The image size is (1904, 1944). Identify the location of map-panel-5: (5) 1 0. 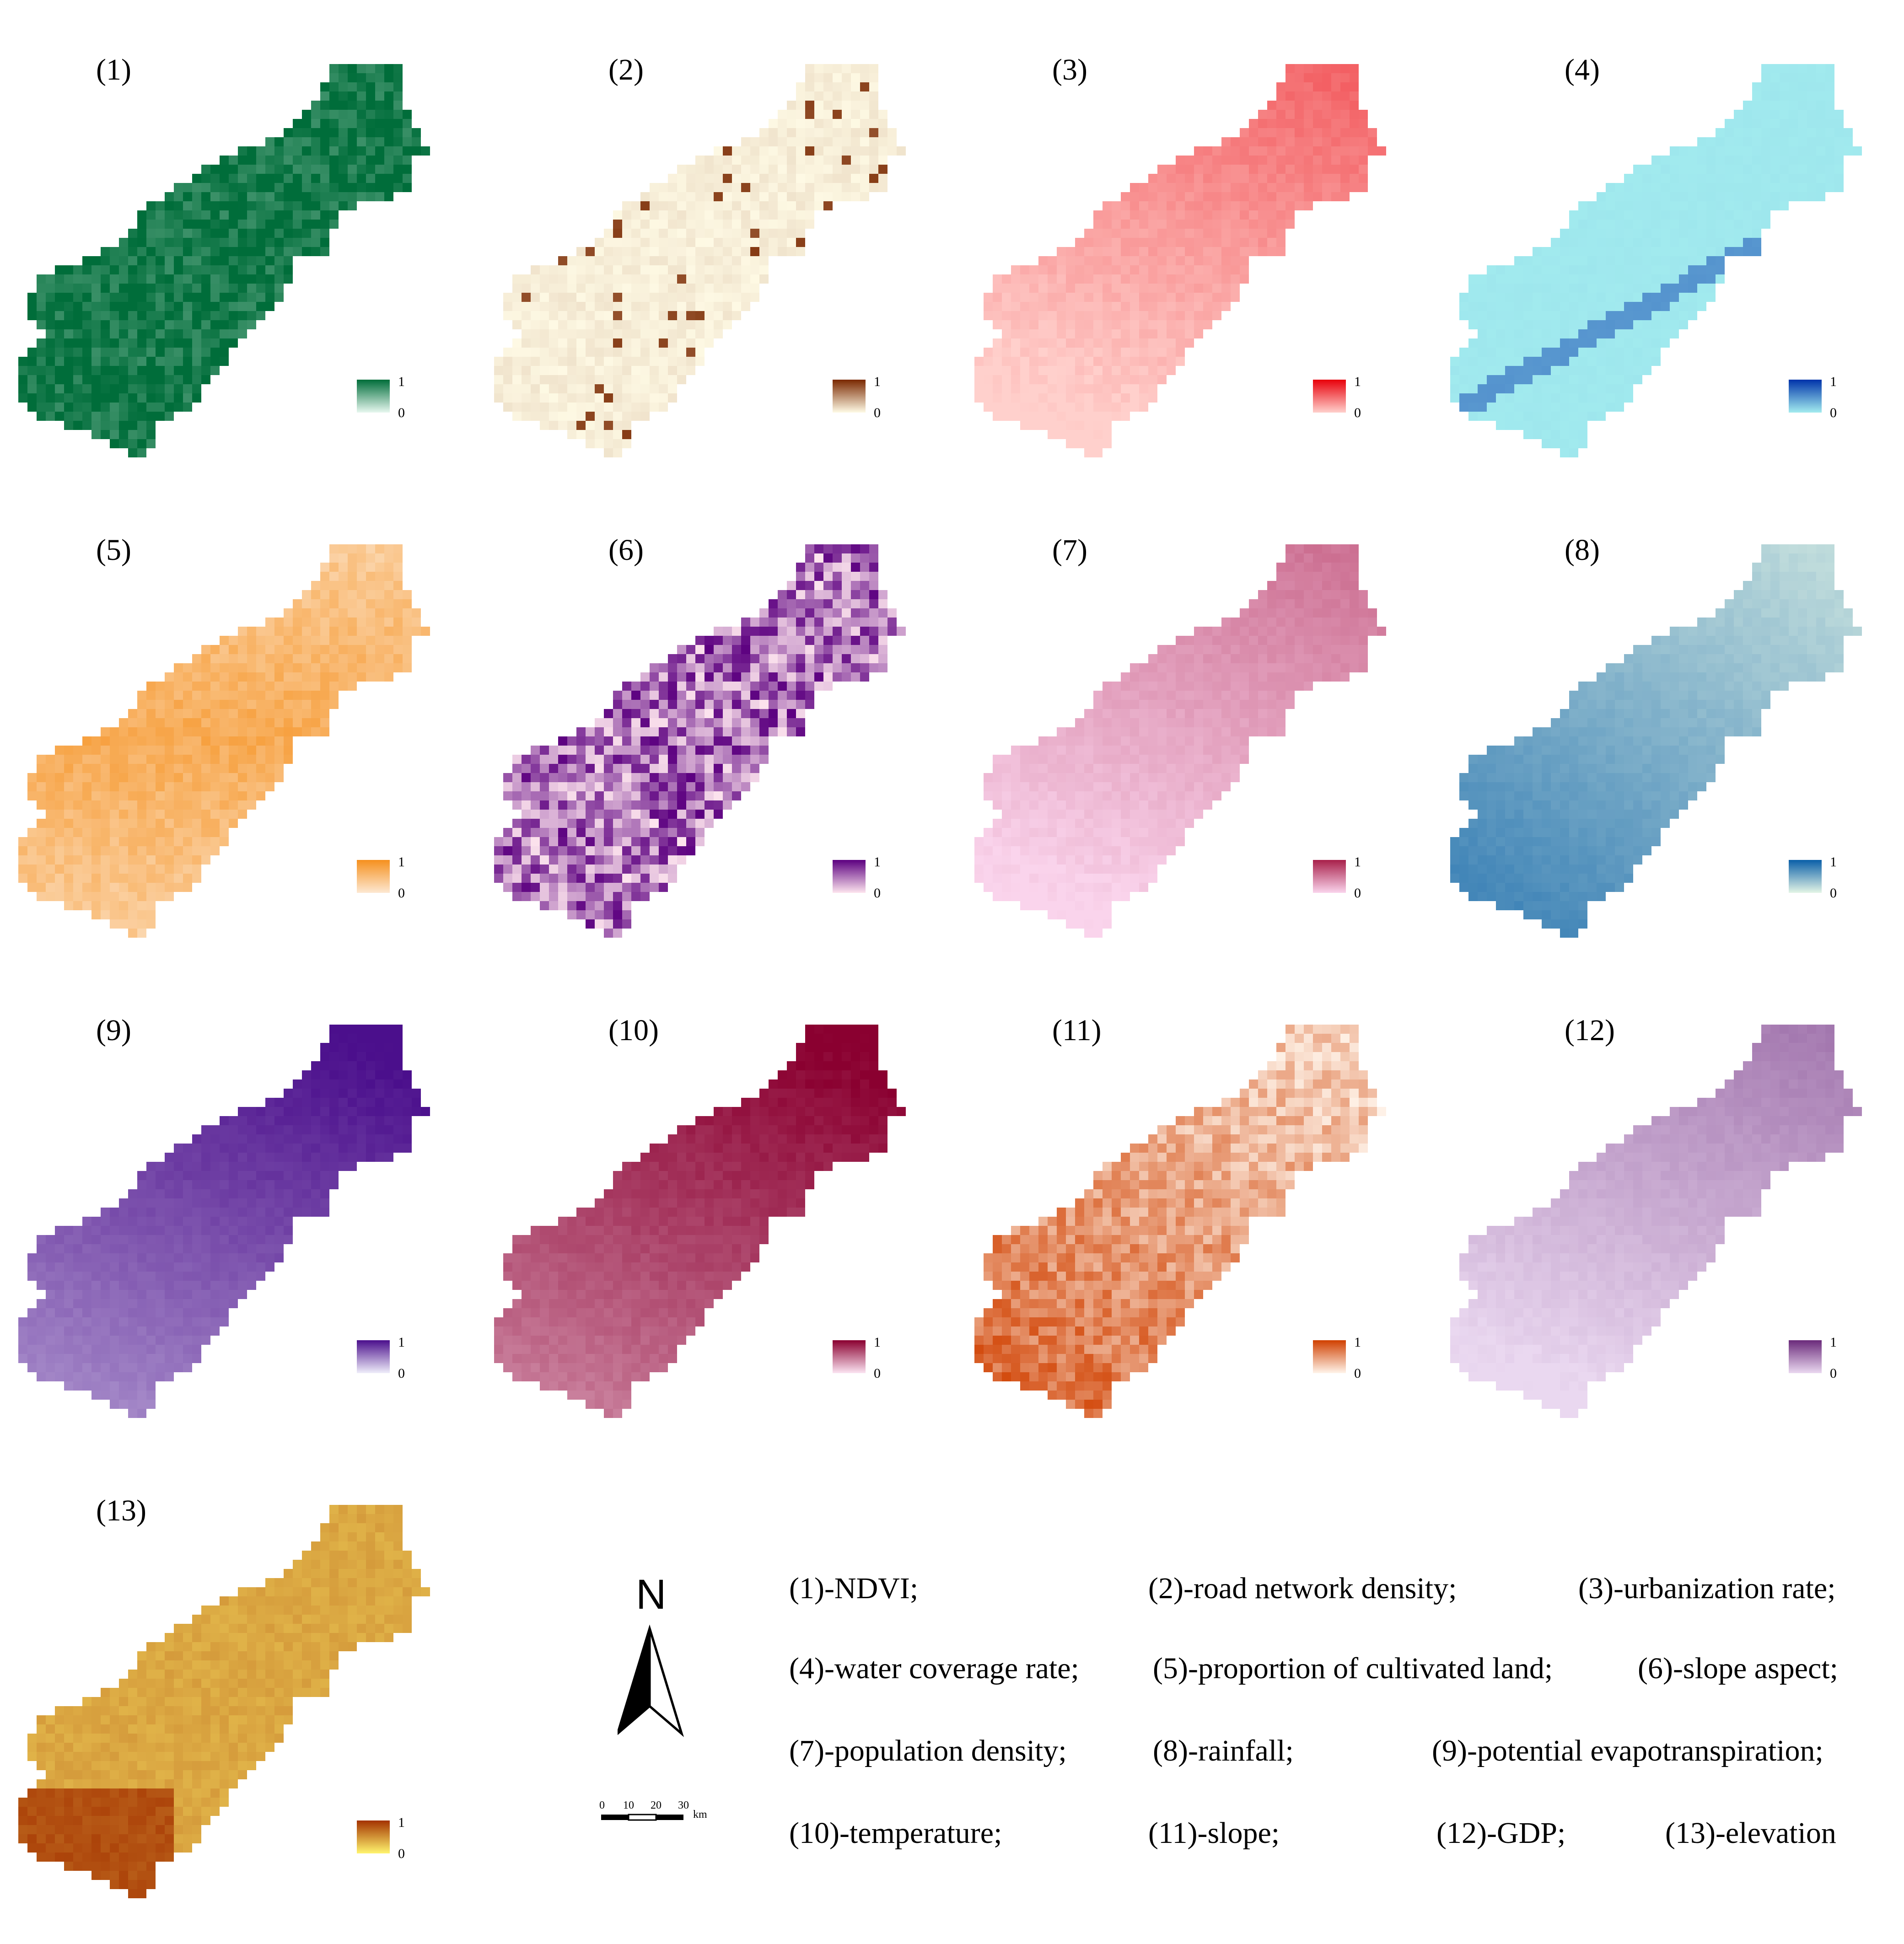
(238, 754).